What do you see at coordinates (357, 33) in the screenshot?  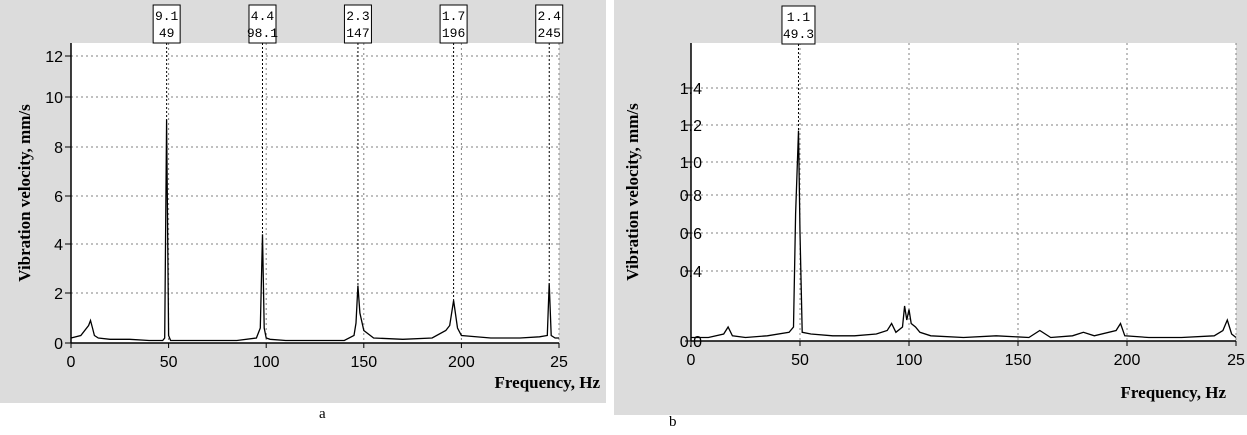 I see `peak-frequency-label: 147` at bounding box center [357, 33].